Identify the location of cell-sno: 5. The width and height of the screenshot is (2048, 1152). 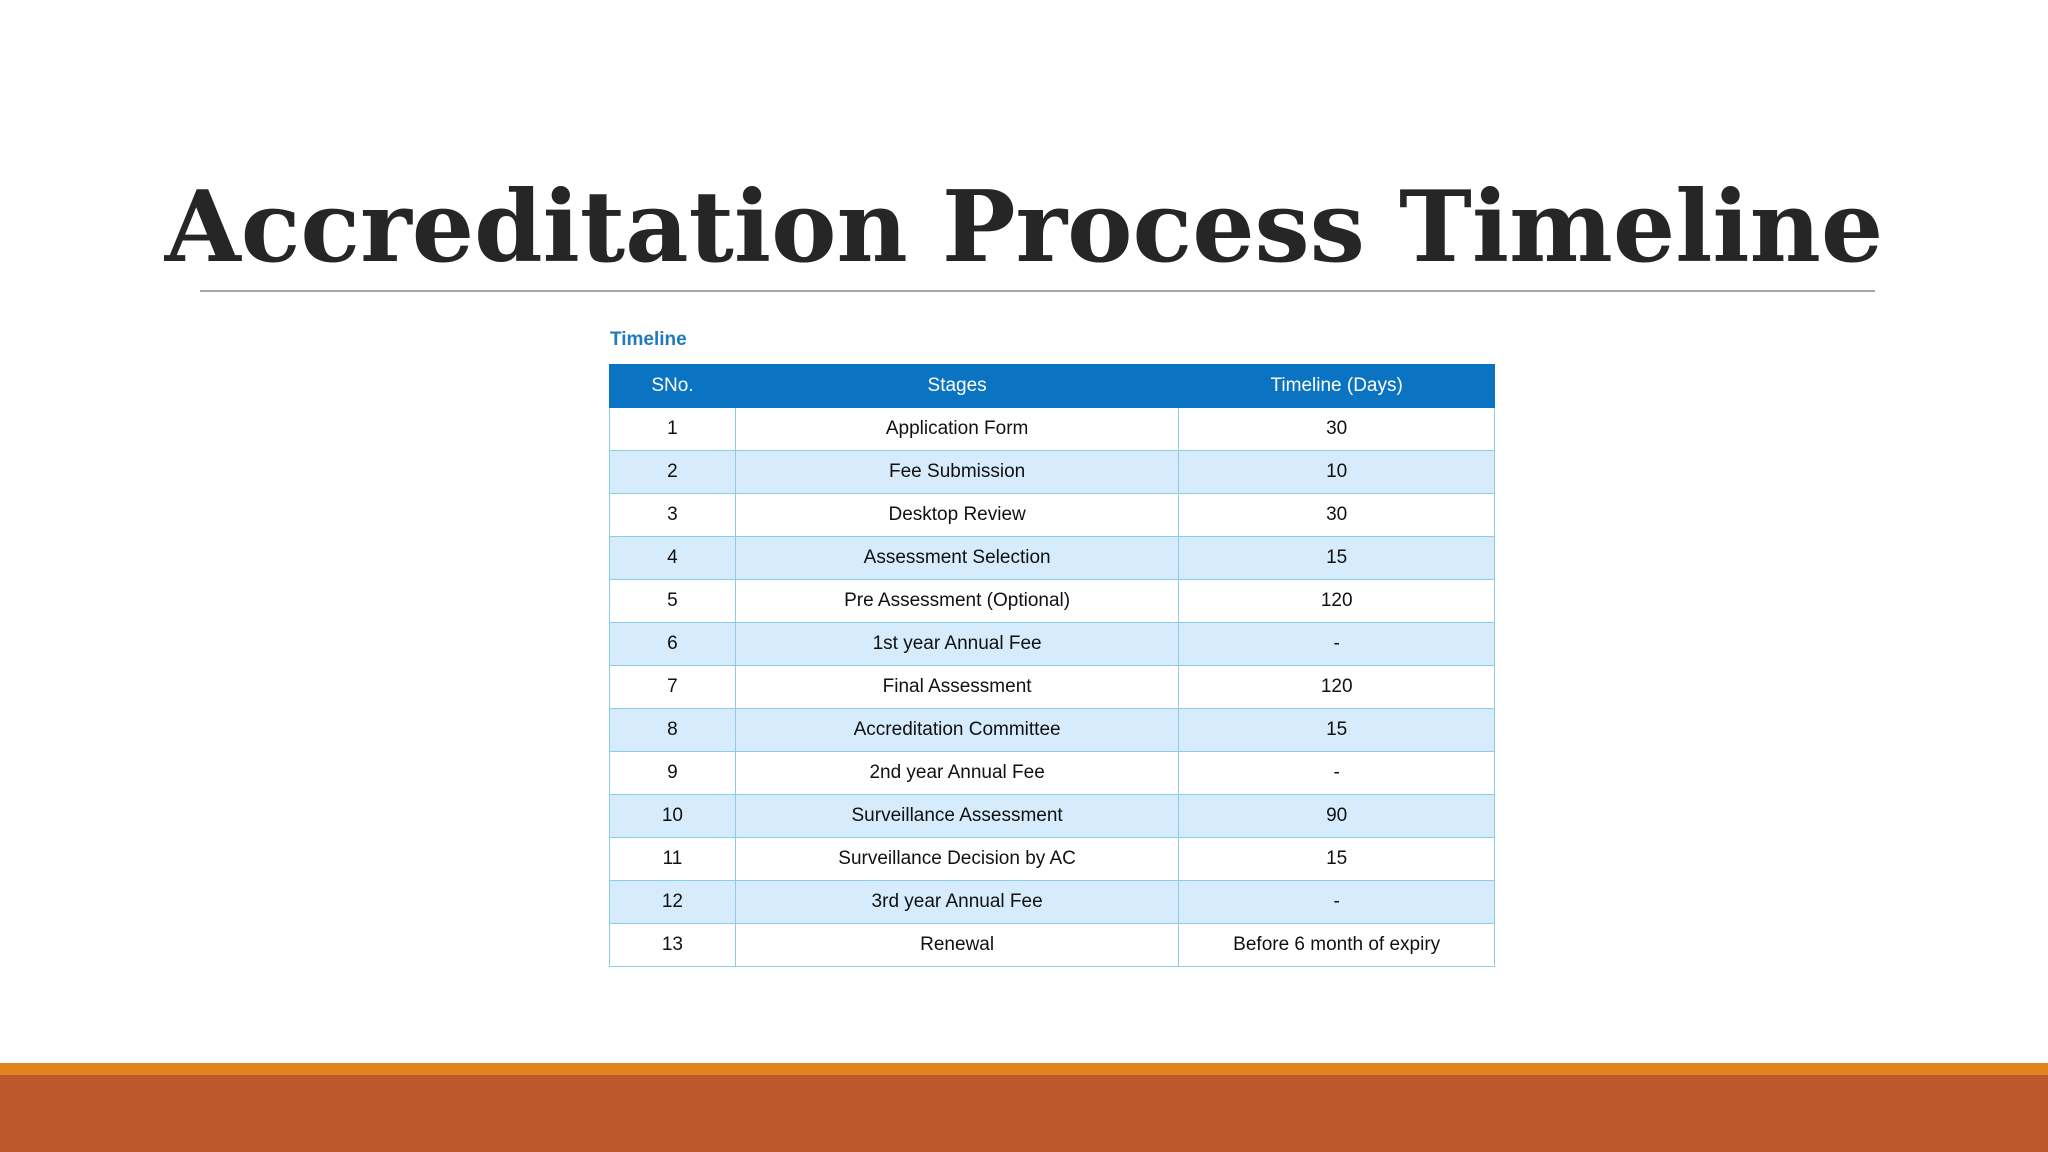
(672, 601).